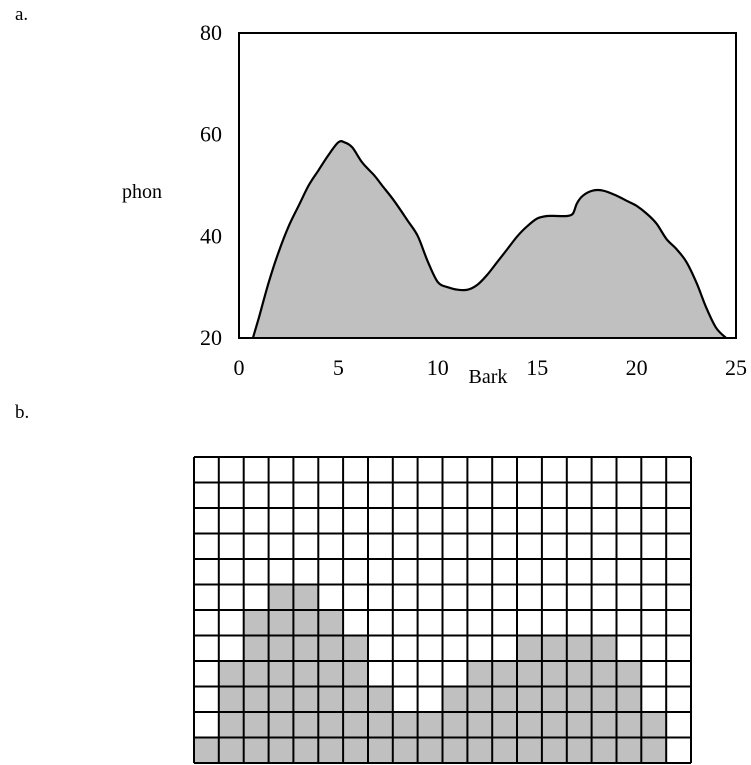  What do you see at coordinates (338, 367) in the screenshot?
I see `x-tick-label: 5` at bounding box center [338, 367].